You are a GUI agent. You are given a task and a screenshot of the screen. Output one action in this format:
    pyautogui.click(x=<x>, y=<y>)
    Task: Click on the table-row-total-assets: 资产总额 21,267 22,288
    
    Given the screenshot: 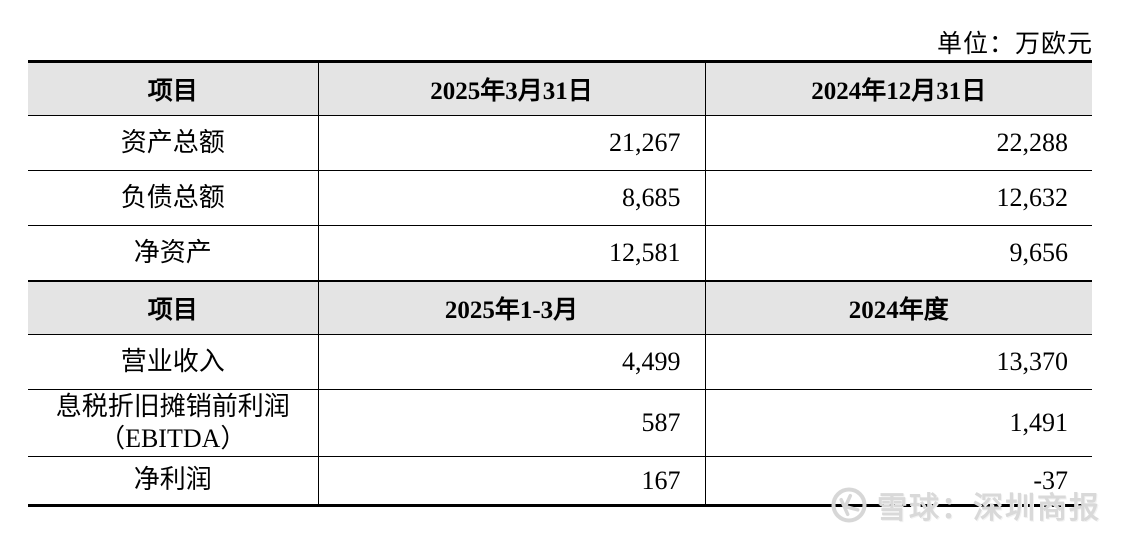 What is the action you would take?
    pyautogui.click(x=560, y=143)
    